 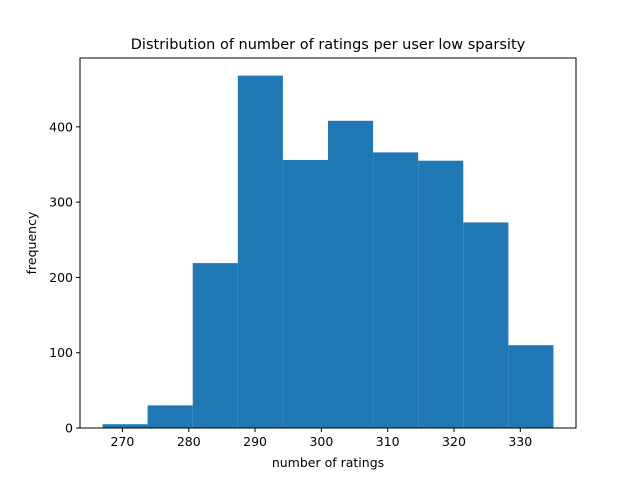 What do you see at coordinates (328, 462) in the screenshot?
I see `x-axis-label: number of ratings` at bounding box center [328, 462].